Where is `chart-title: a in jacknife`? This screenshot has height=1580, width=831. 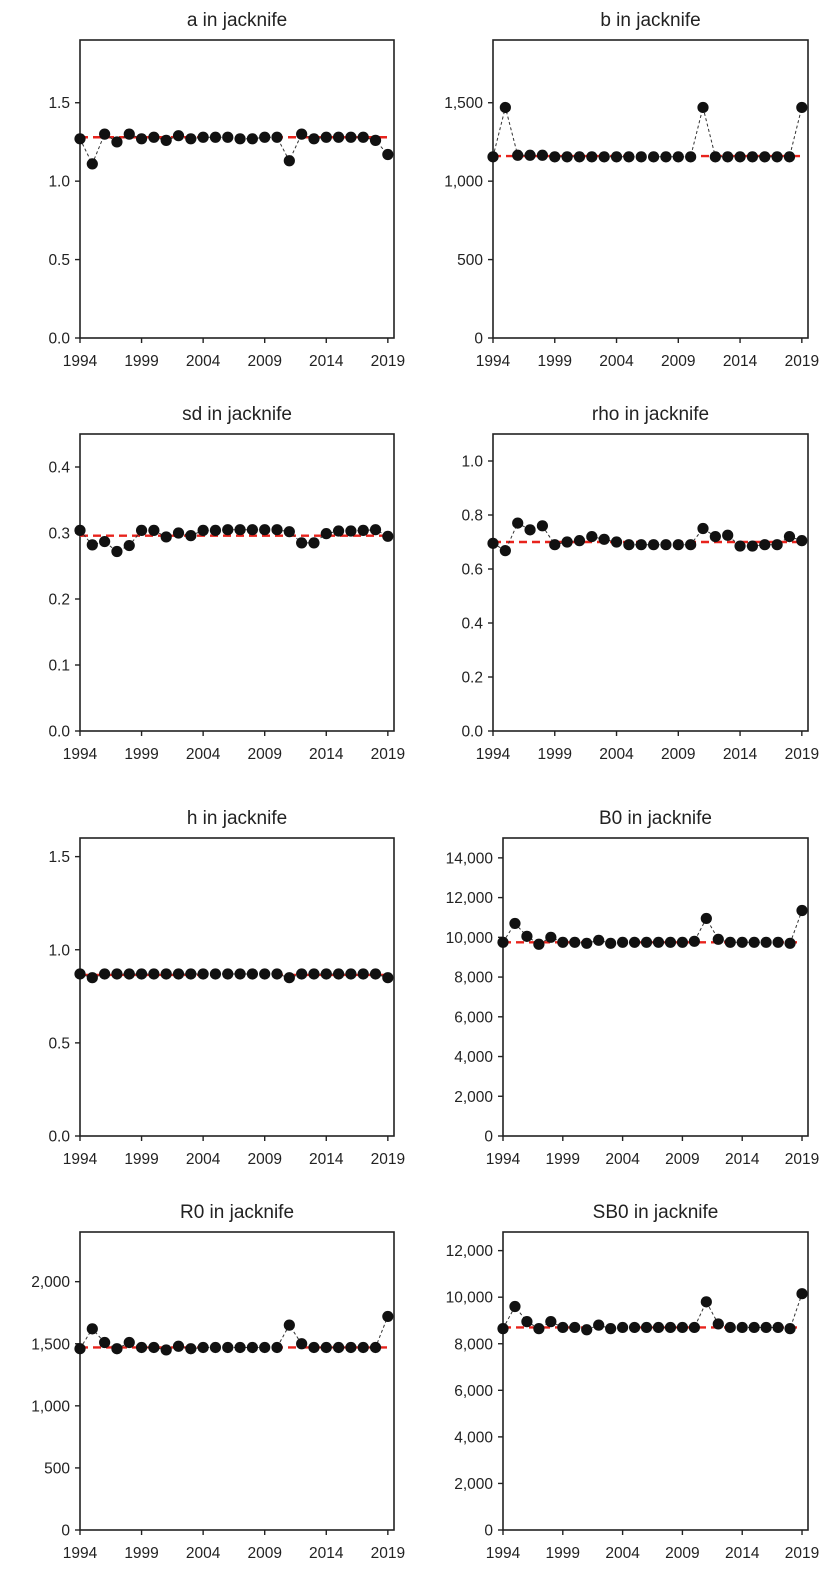 chart-title: a in jacknife is located at coordinates (237, 20).